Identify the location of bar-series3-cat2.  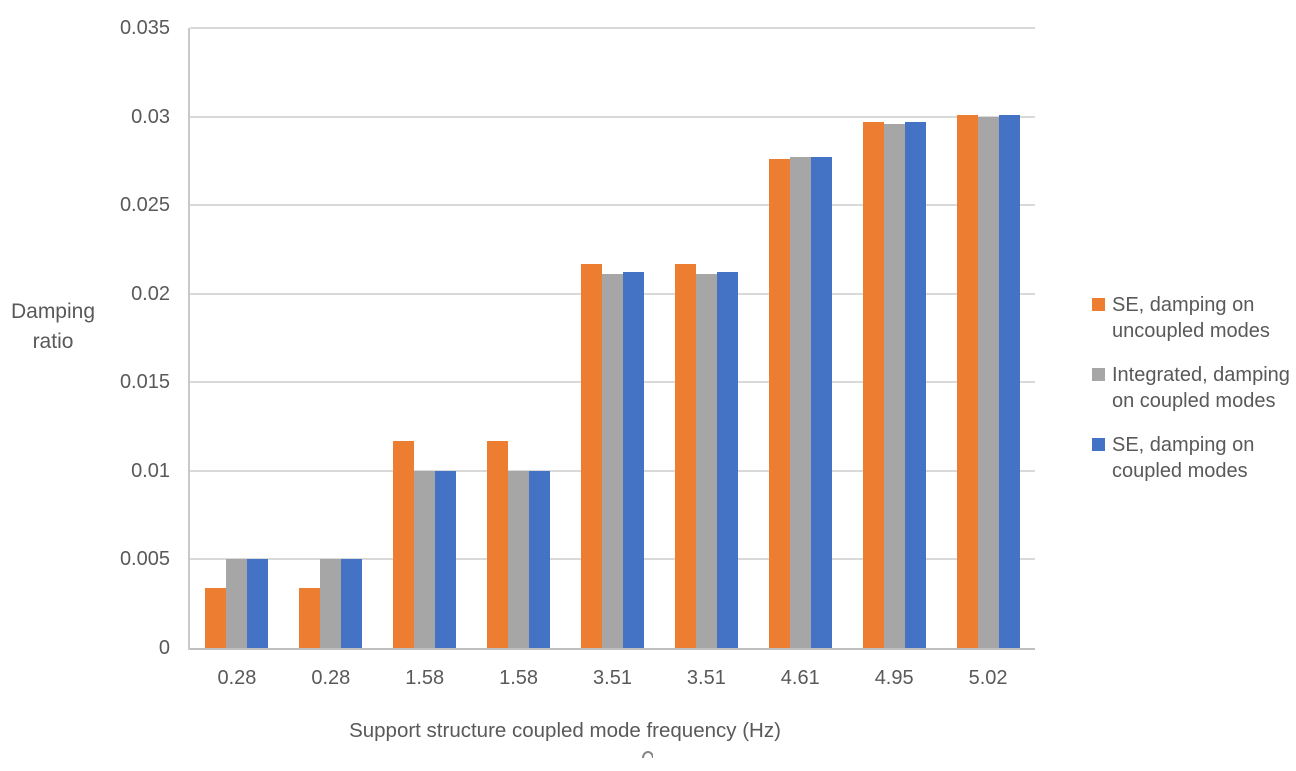
(352, 603).